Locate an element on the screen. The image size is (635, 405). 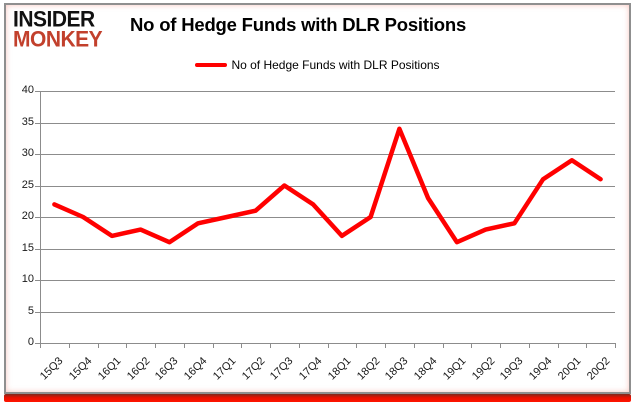
x-axis-label: 17Q3 is located at coordinates (282, 369).